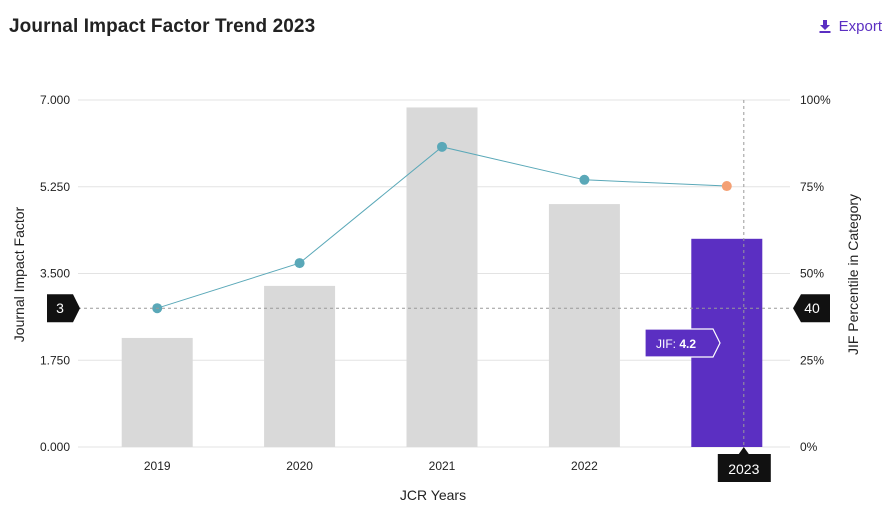 The width and height of the screenshot is (886, 507). What do you see at coordinates (853, 274) in the screenshot?
I see `y2-axis-title: JIF Percentile in Category` at bounding box center [853, 274].